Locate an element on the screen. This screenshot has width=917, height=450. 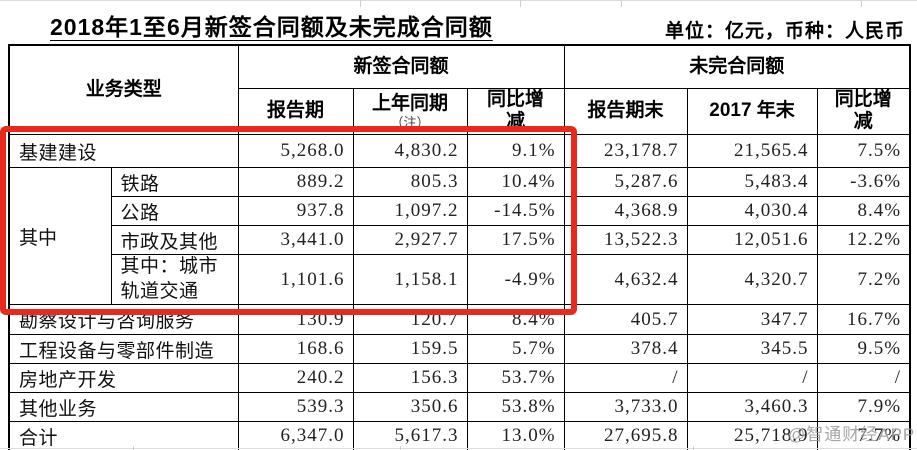
col-header-business-type: 业务类型 is located at coordinates (123, 90).